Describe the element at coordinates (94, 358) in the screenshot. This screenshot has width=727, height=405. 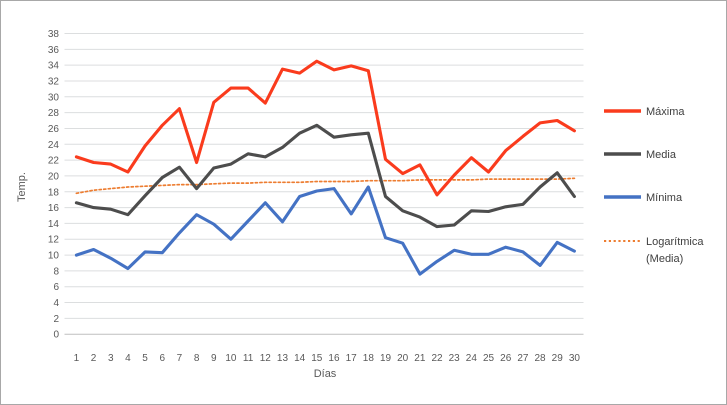
I see `x-day-label: 2` at that location.